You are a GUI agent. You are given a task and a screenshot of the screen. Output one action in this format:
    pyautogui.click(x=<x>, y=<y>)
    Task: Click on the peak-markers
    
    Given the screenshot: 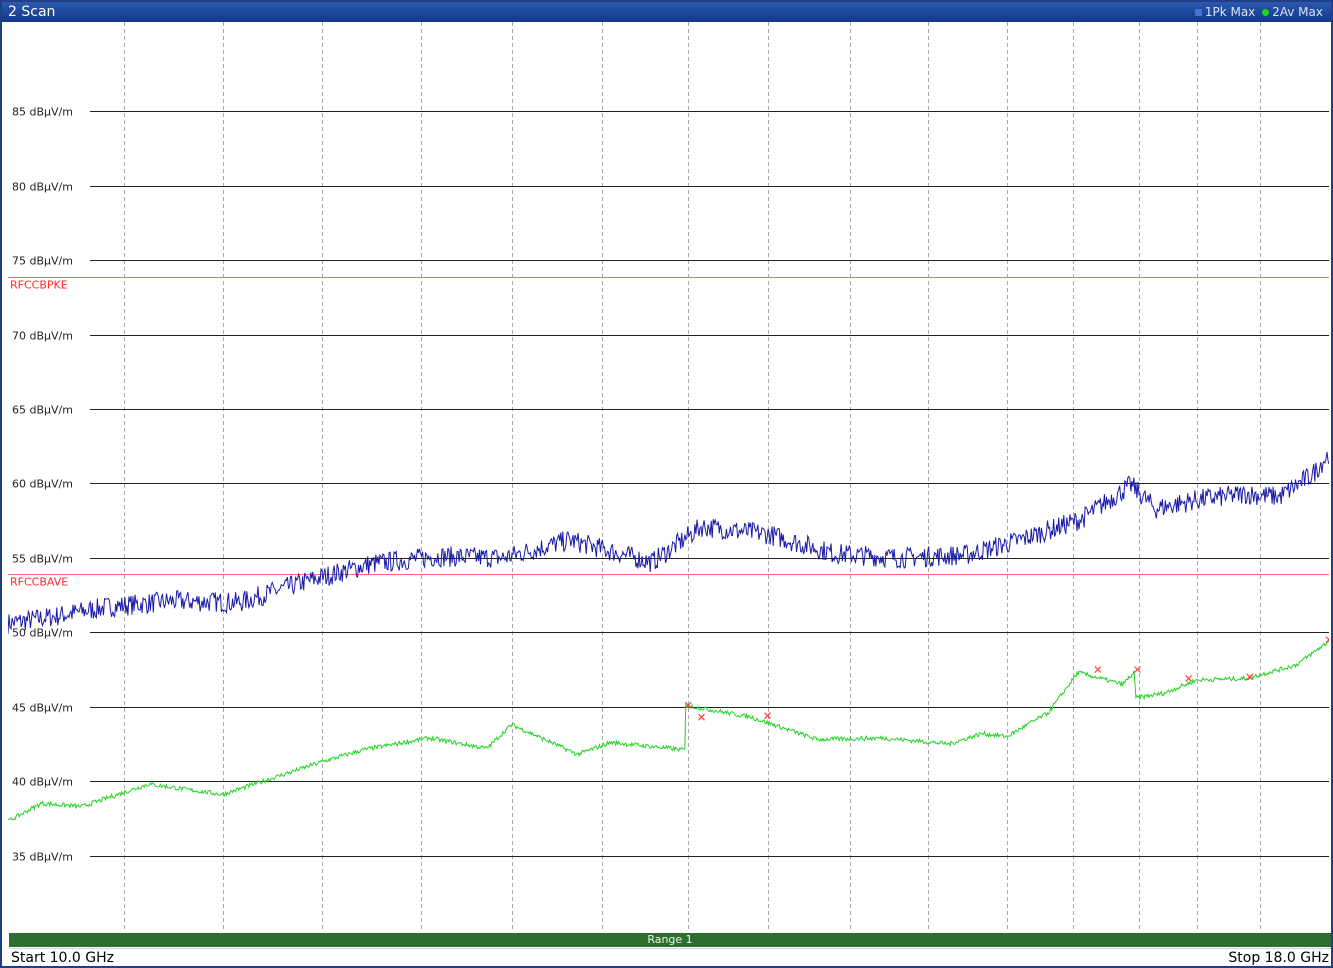 What is the action you would take?
    pyautogui.click(x=1006, y=678)
    